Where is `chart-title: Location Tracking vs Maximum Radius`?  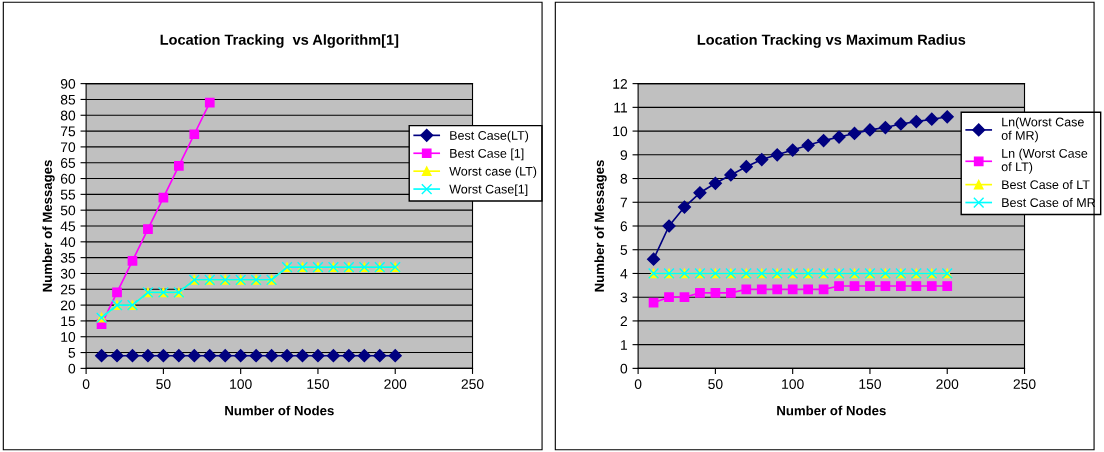 chart-title: Location Tracking vs Maximum Radius is located at coordinates (831, 41).